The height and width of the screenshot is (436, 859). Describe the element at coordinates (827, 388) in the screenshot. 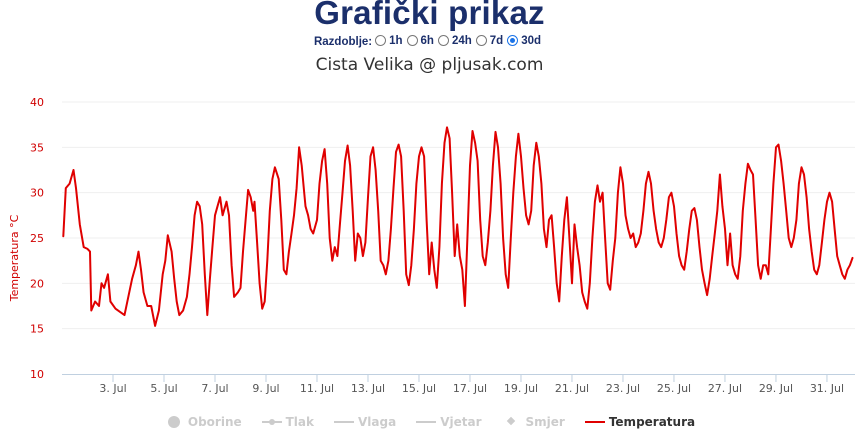

I see `x-tick-label: 31. Jul` at that location.